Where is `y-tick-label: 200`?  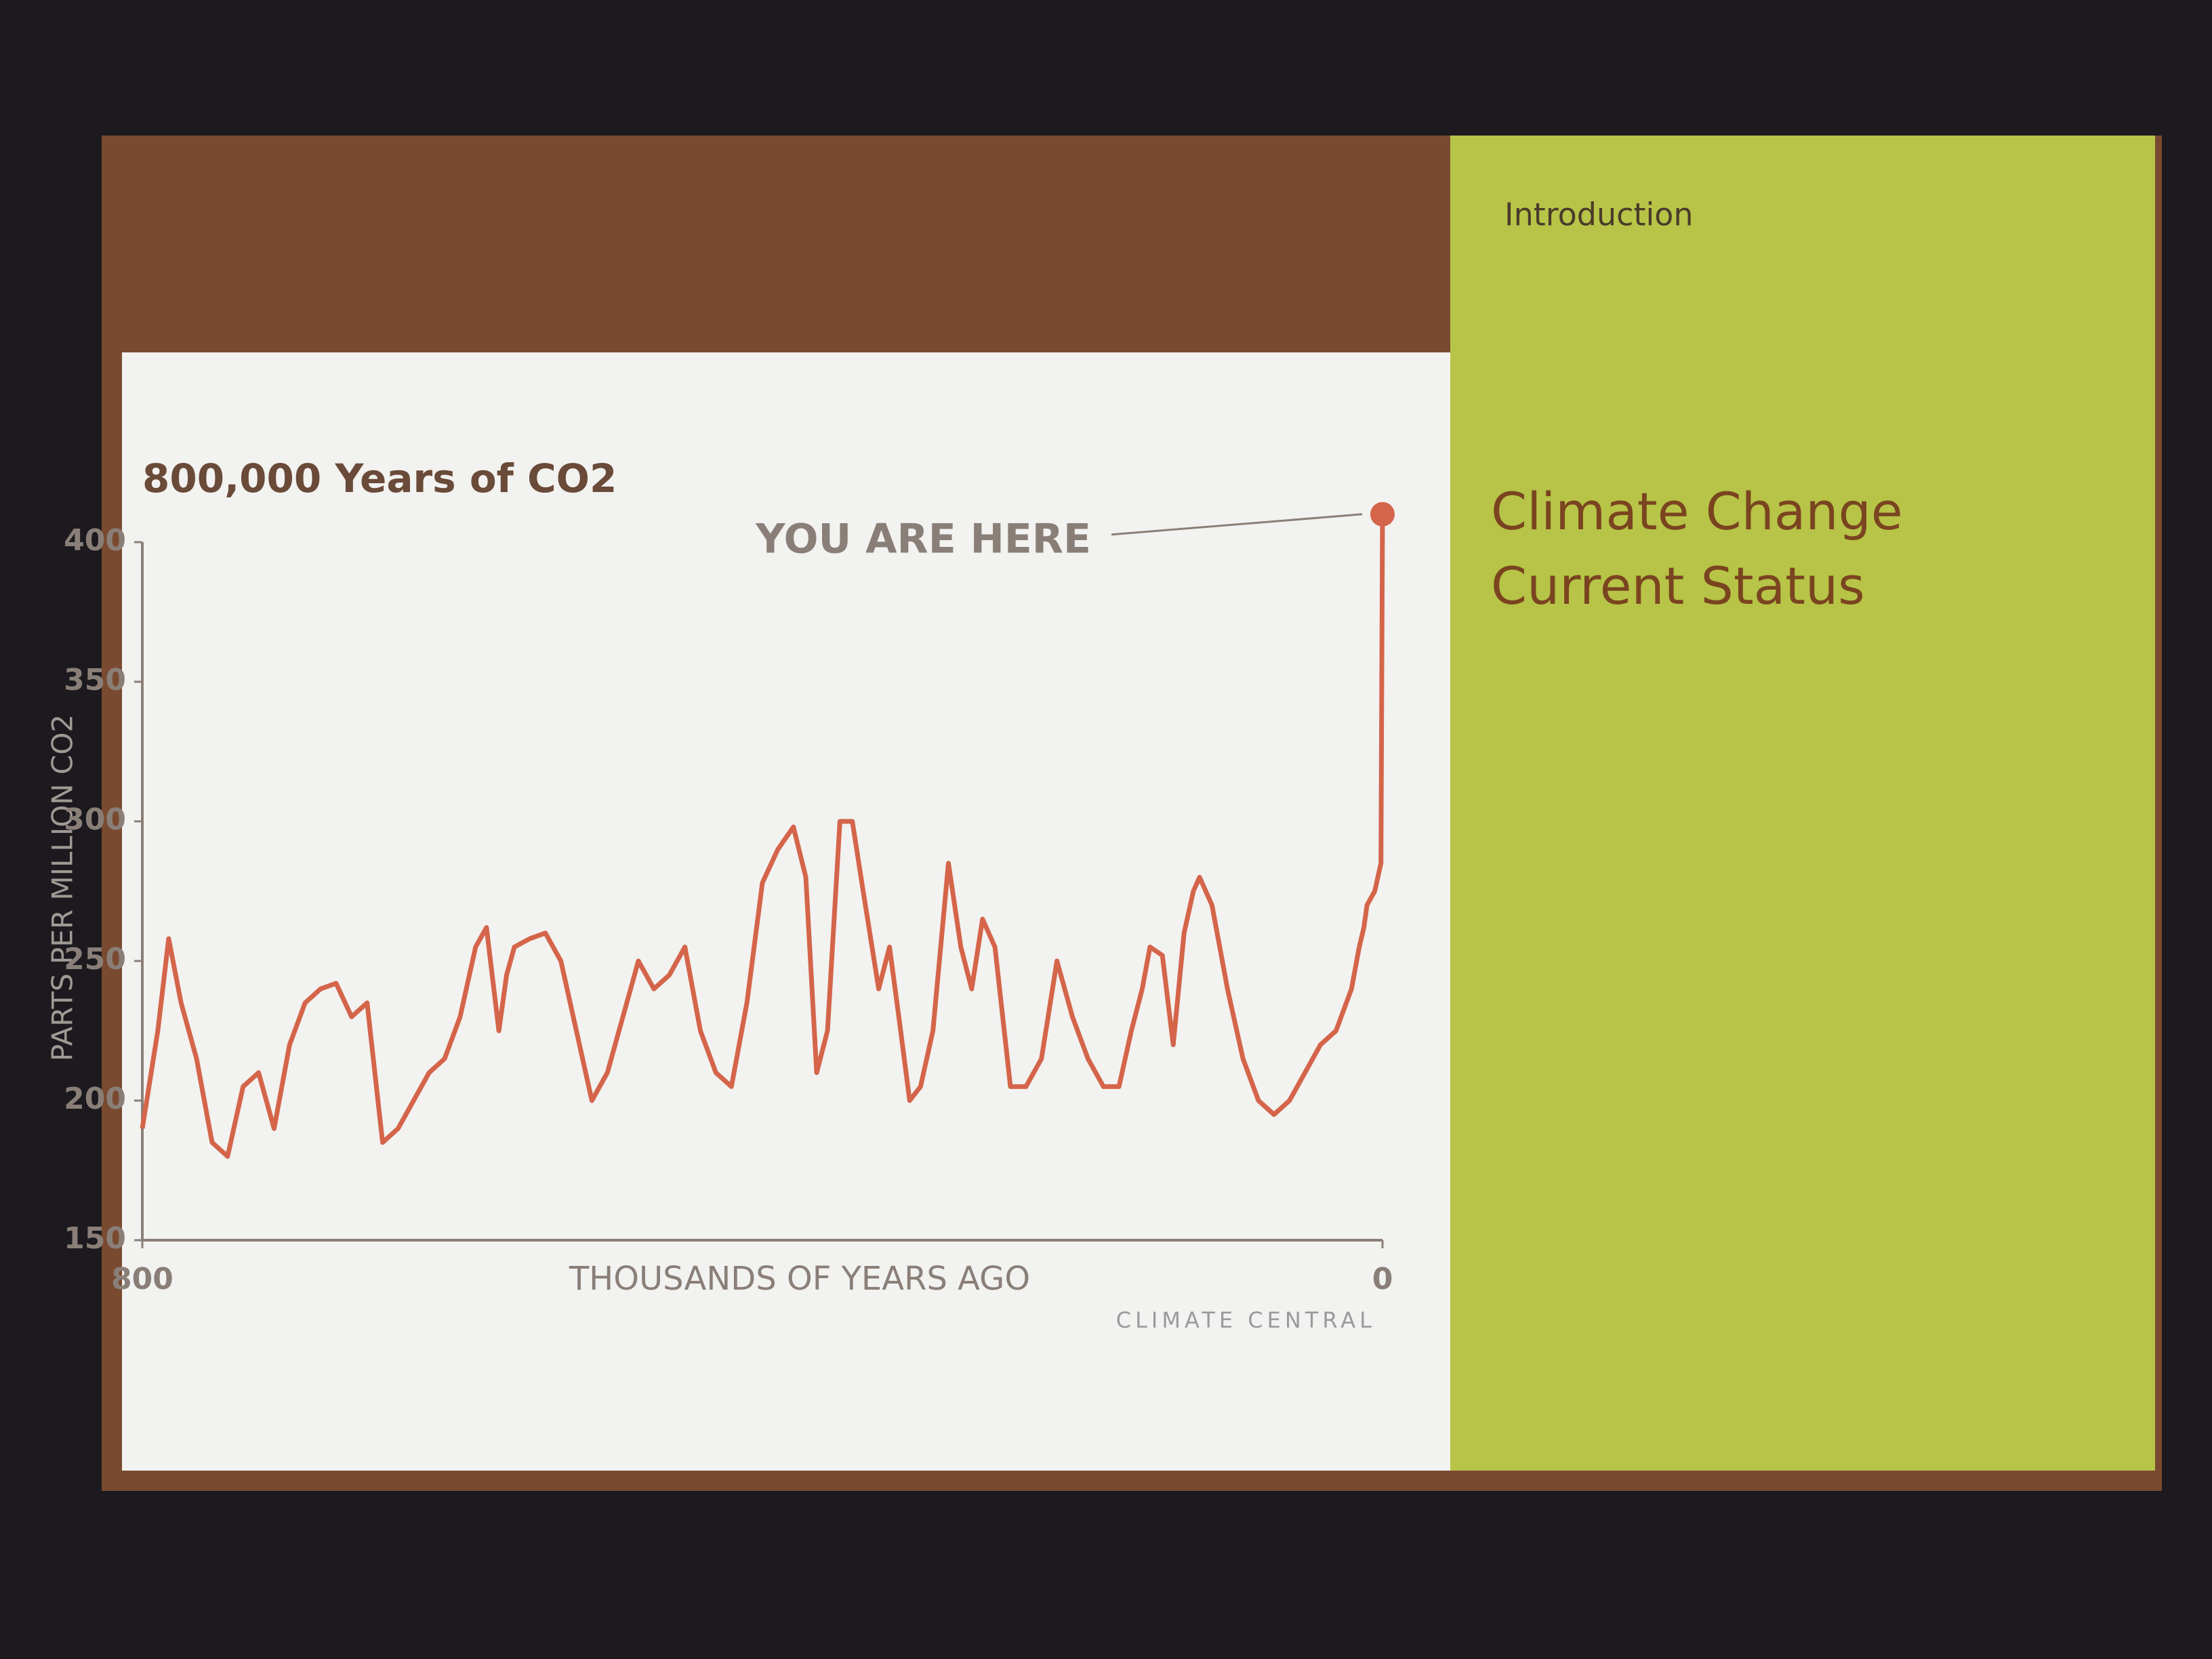 y-tick-label: 200 is located at coordinates (95, 1099).